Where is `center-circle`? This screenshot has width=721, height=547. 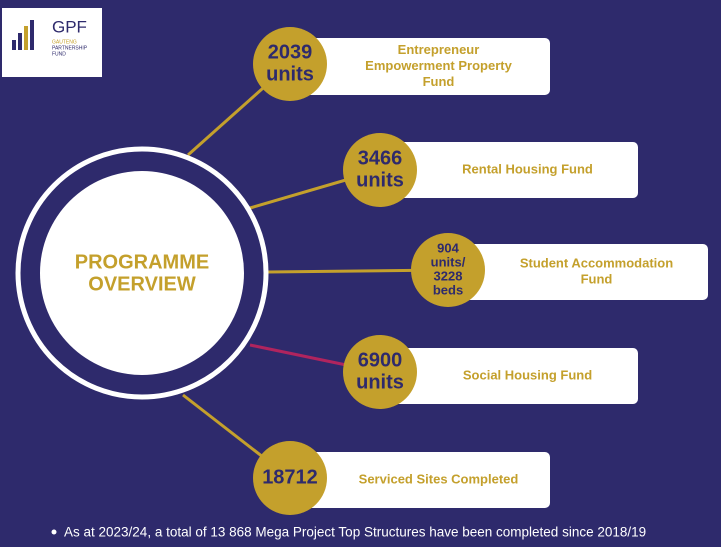
center-circle is located at coordinates (142, 273).